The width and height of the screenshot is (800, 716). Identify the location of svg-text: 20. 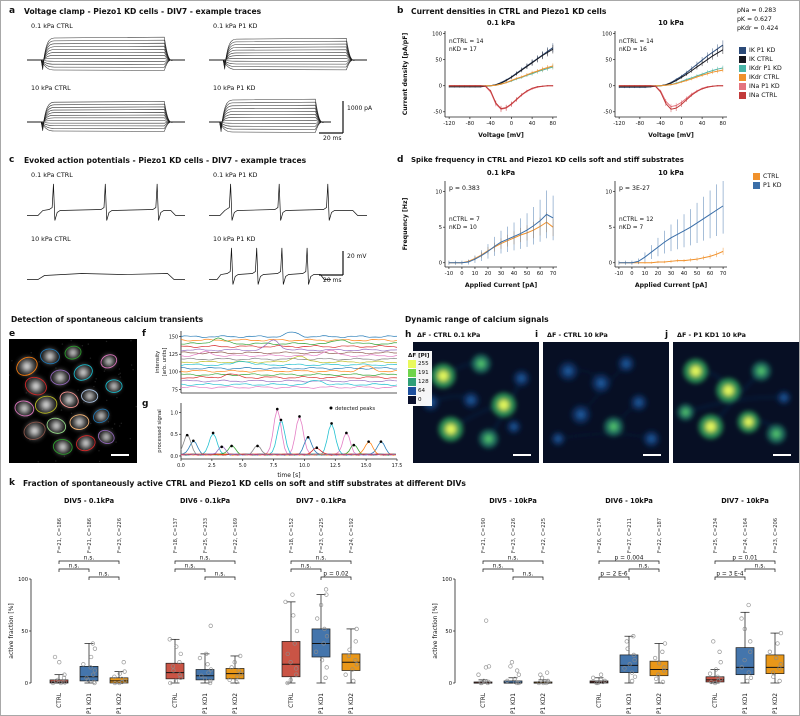
(488, 274).